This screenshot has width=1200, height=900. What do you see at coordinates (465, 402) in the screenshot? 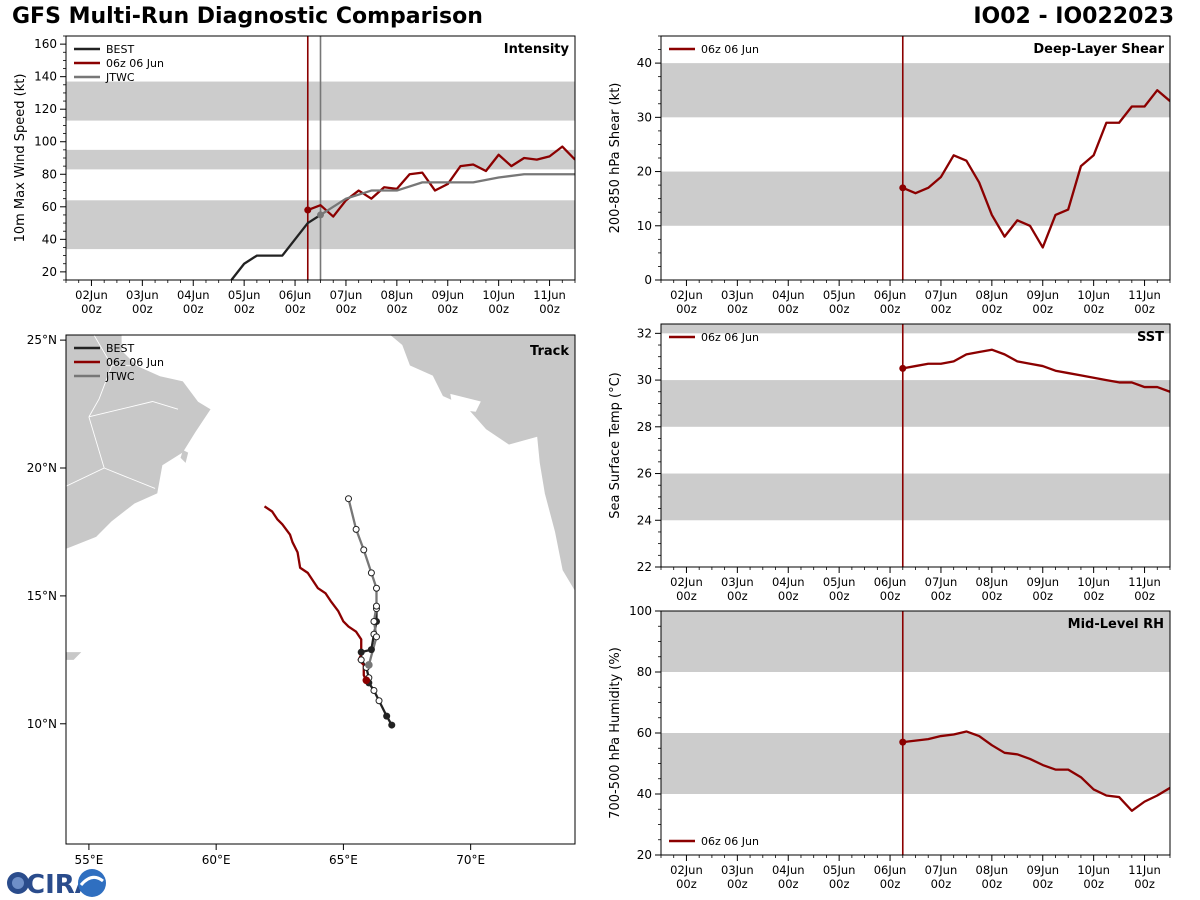
I see `gulf-of-kutch` at bounding box center [465, 402].